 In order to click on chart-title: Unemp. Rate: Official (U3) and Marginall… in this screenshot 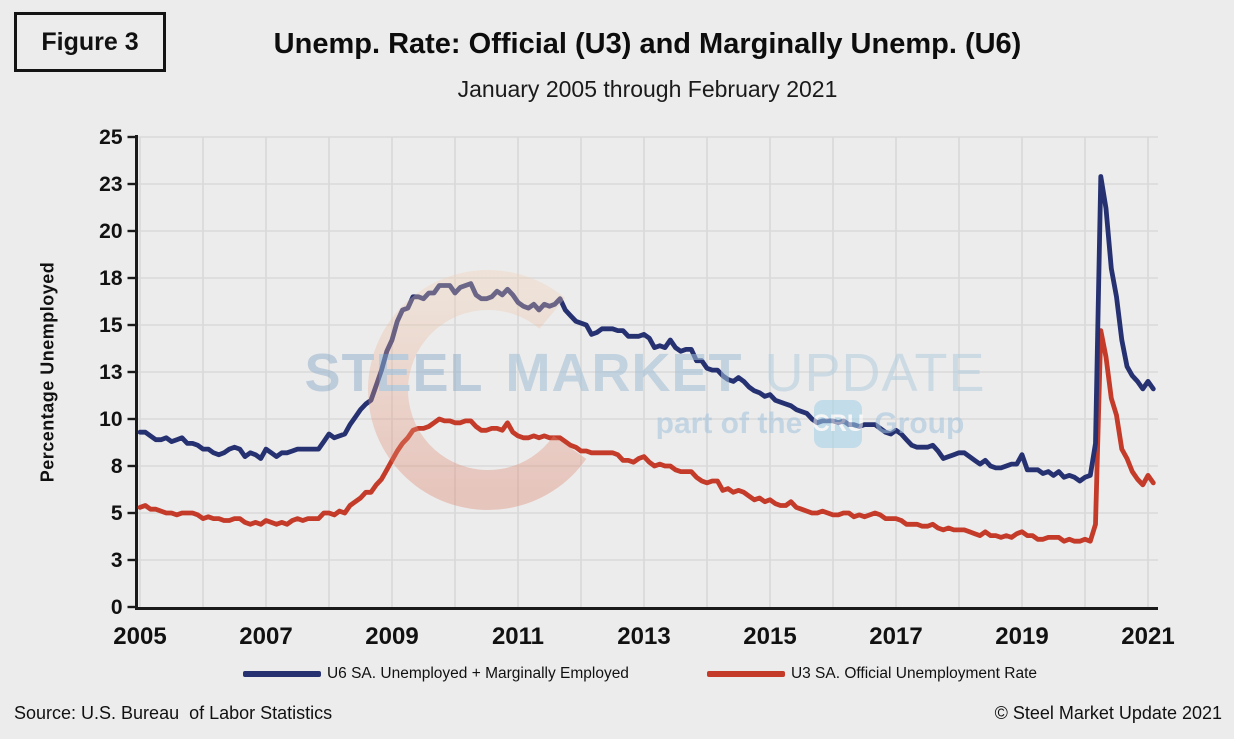, I will do `click(647, 44)`.